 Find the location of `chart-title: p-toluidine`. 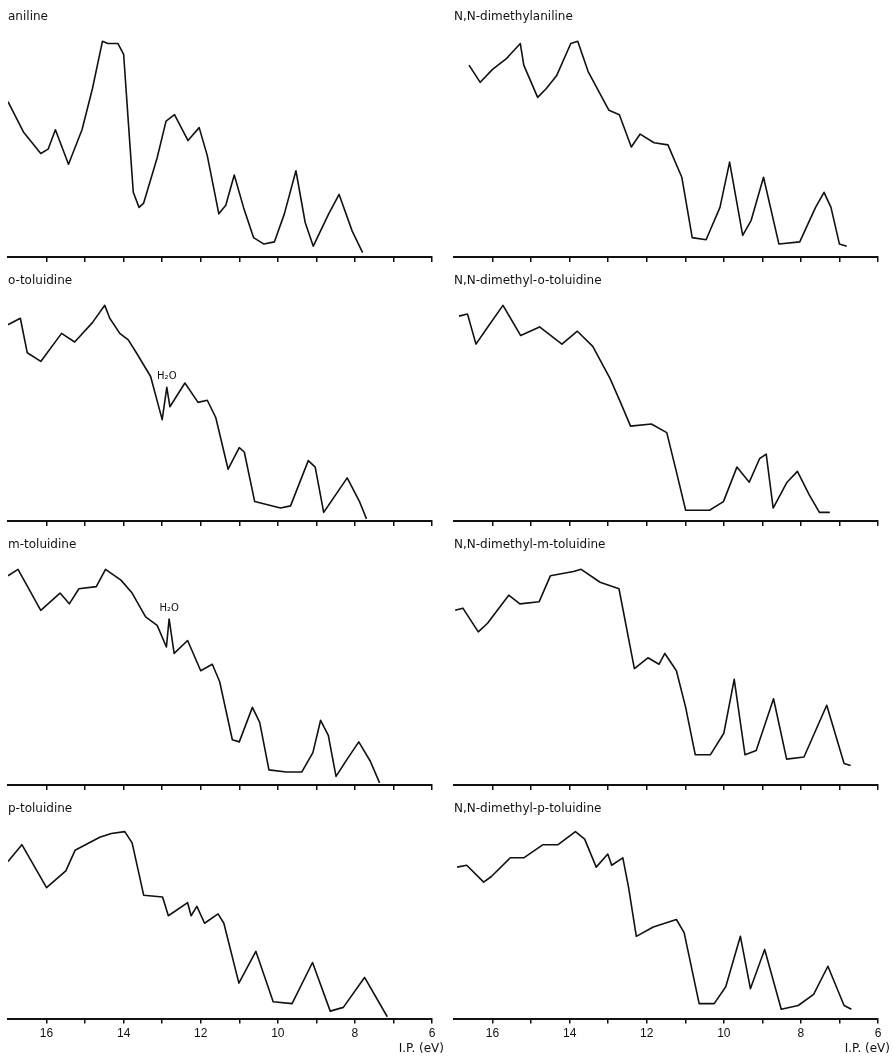

chart-title: p-toluidine is located at coordinates (40, 808).